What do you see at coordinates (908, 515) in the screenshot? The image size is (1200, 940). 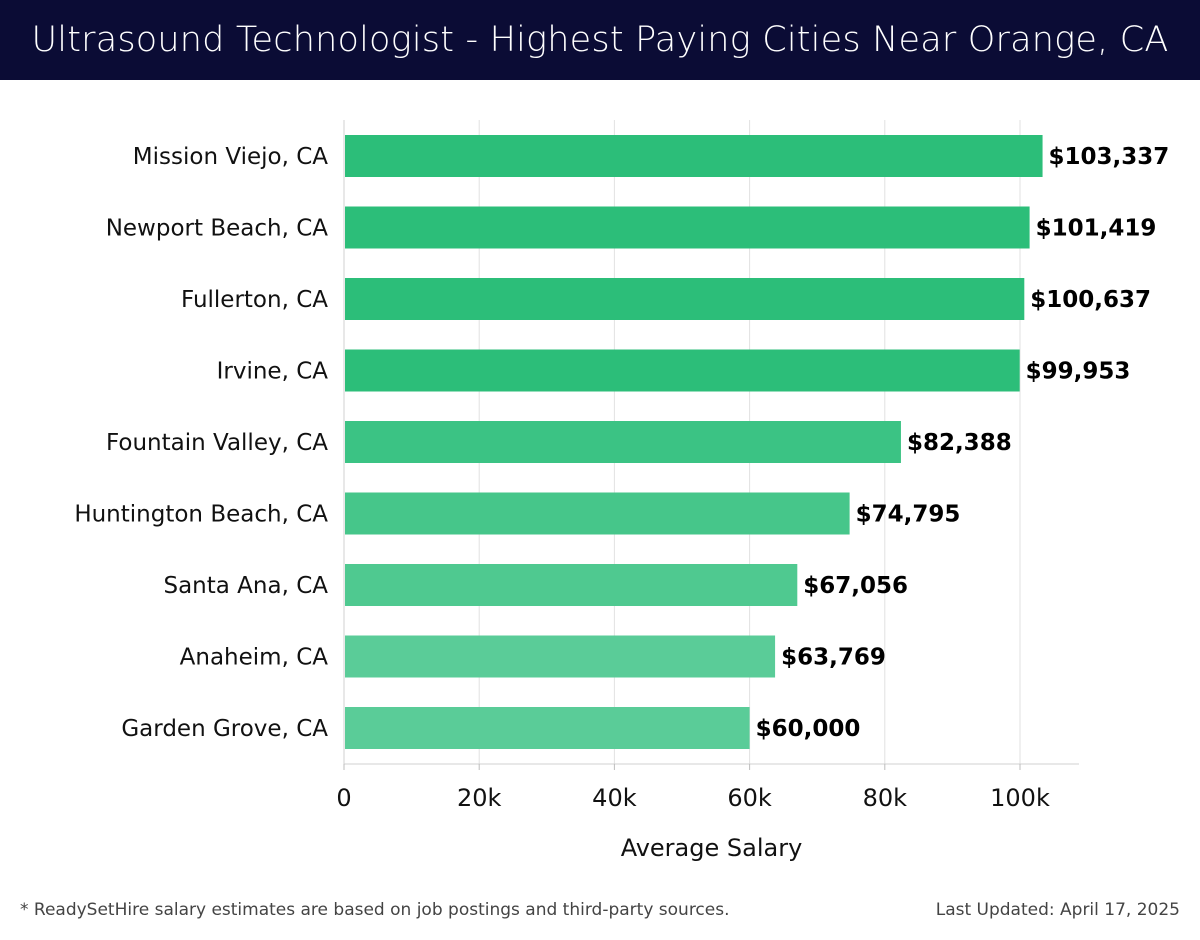 I see `value-label: $74,795` at bounding box center [908, 515].